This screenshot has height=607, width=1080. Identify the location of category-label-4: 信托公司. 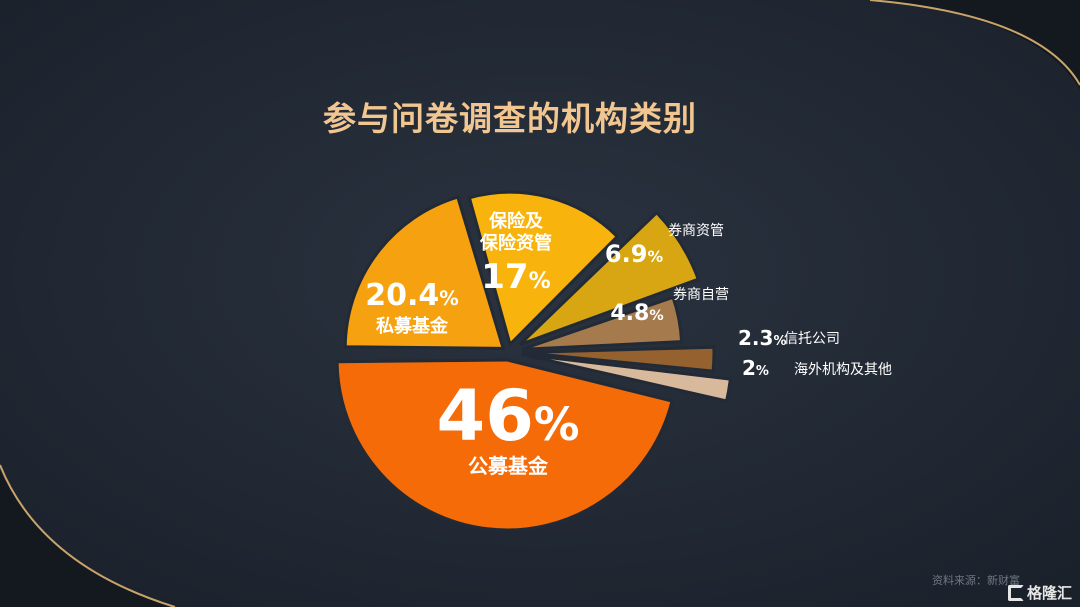
(812, 339).